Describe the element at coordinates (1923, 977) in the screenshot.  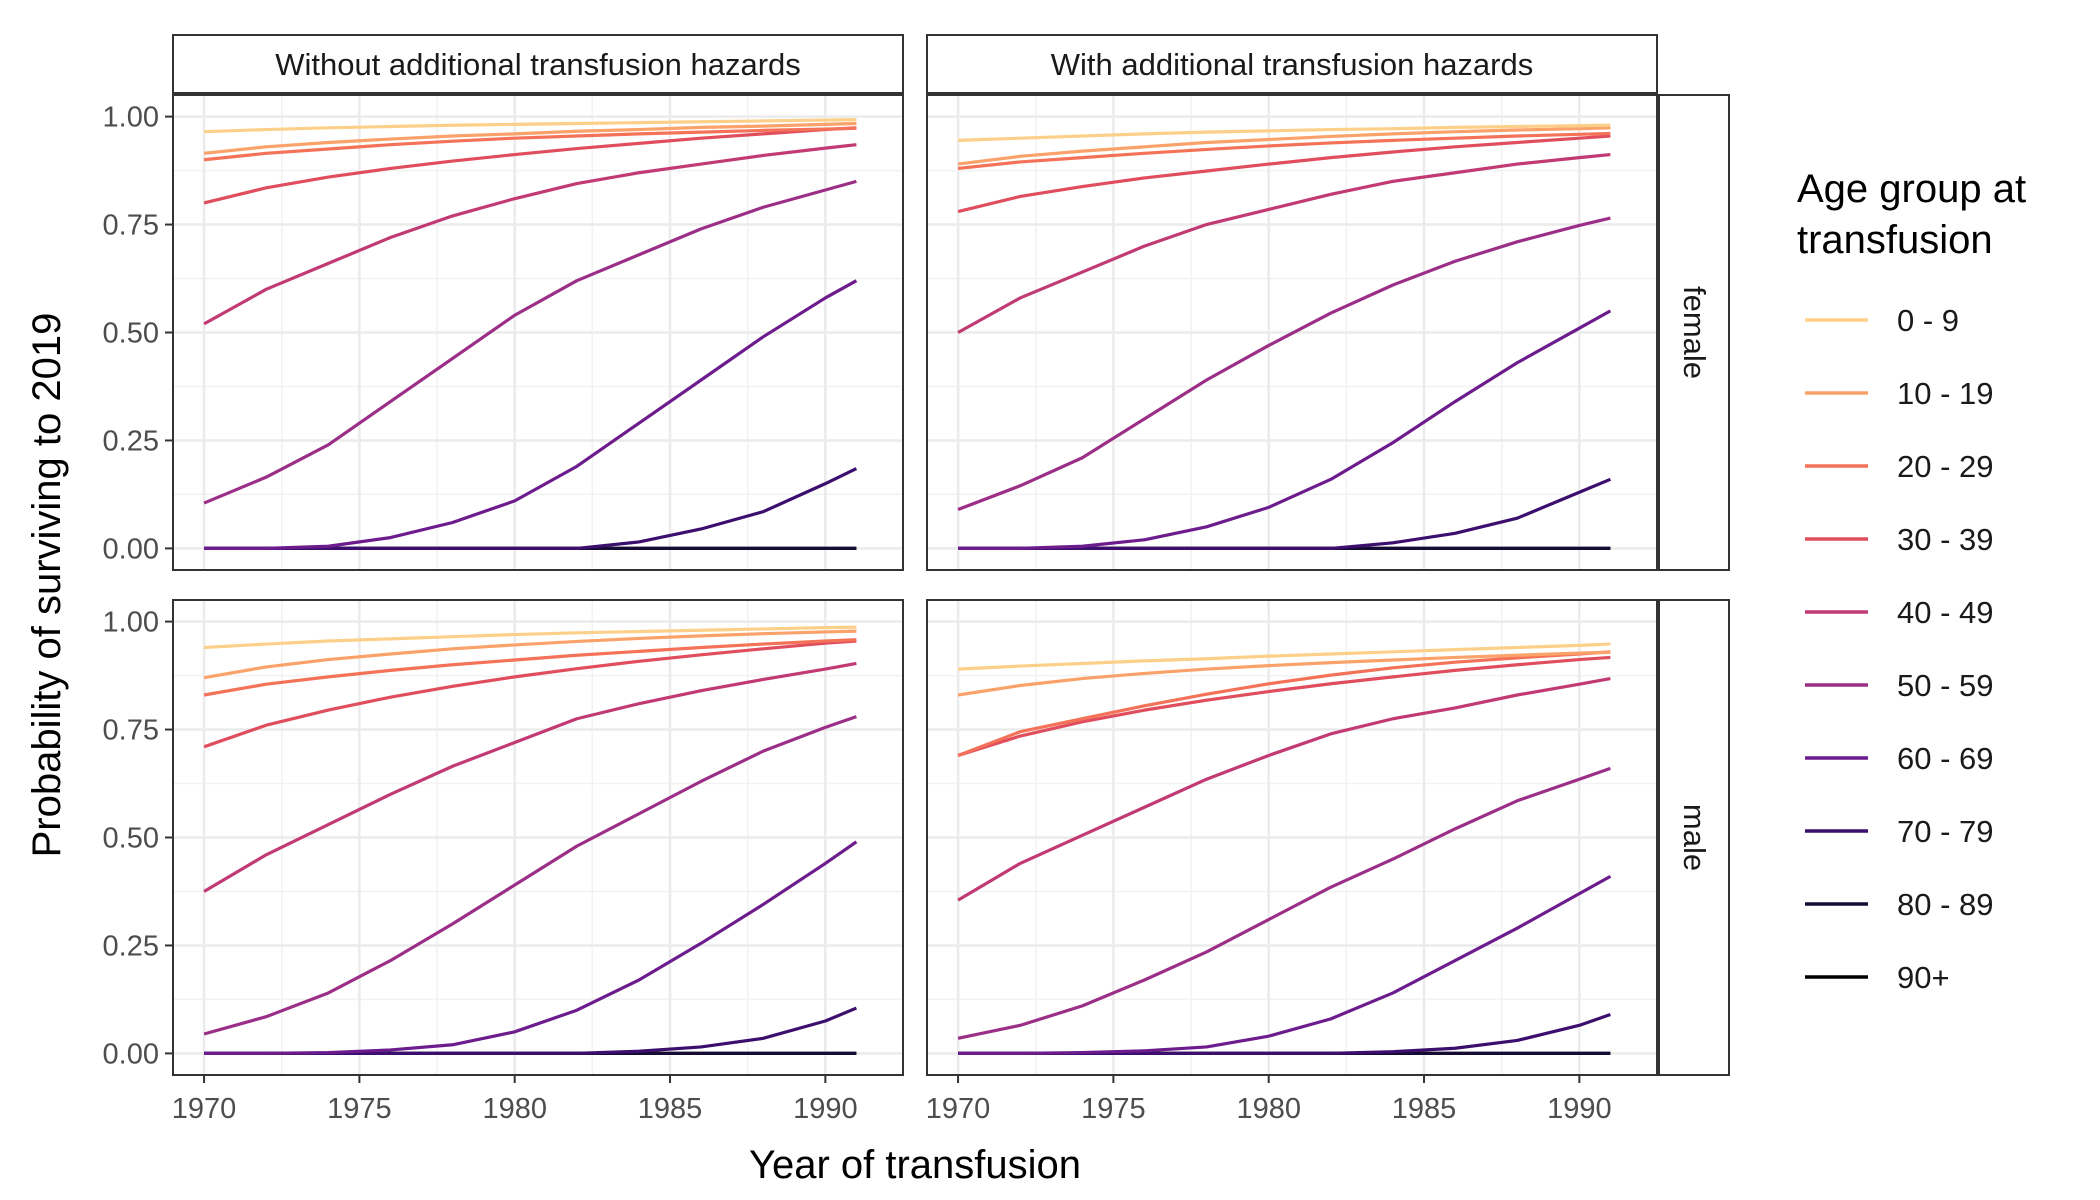
I see `legend-label: 90+` at that location.